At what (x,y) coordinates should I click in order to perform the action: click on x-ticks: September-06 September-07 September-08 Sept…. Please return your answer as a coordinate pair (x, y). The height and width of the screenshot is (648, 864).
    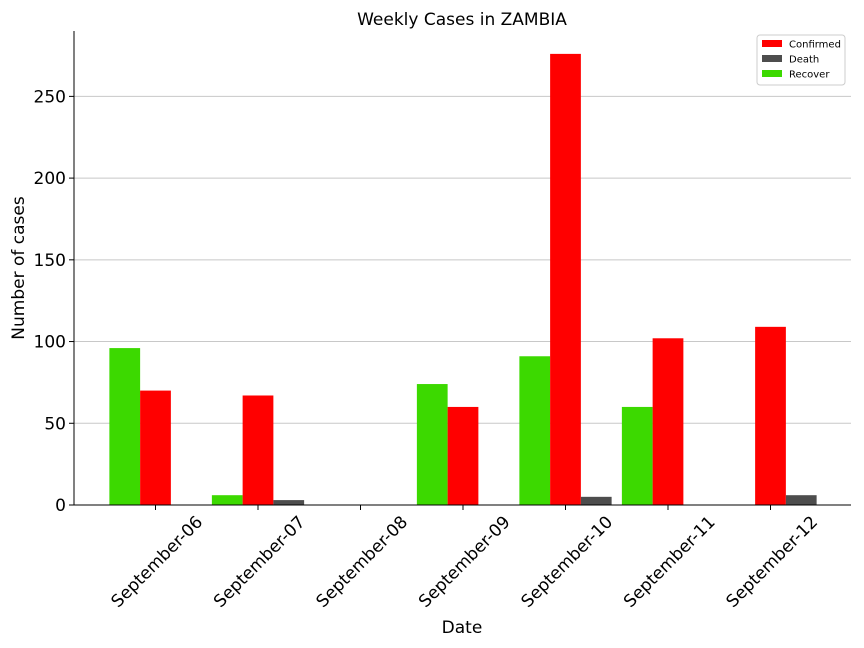
    Looking at the image, I should click on (465, 558).